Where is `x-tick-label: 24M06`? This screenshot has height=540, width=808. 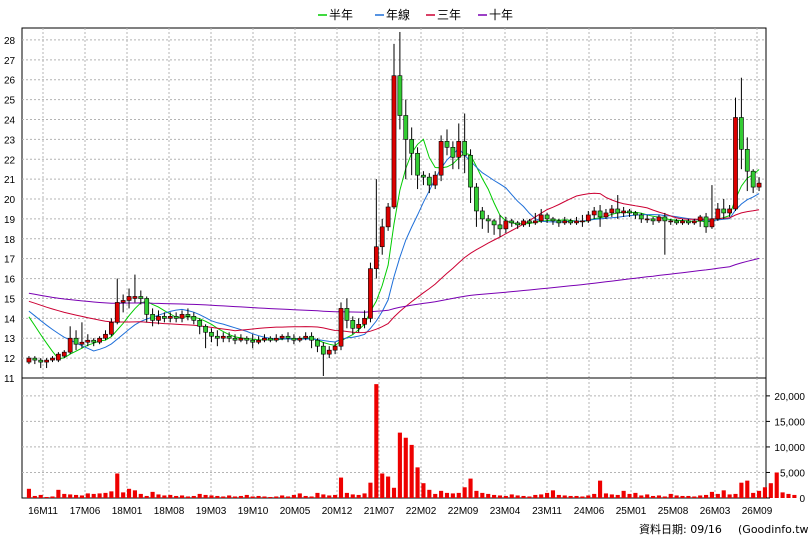
x-tick-label: 24M06 is located at coordinates (589, 511).